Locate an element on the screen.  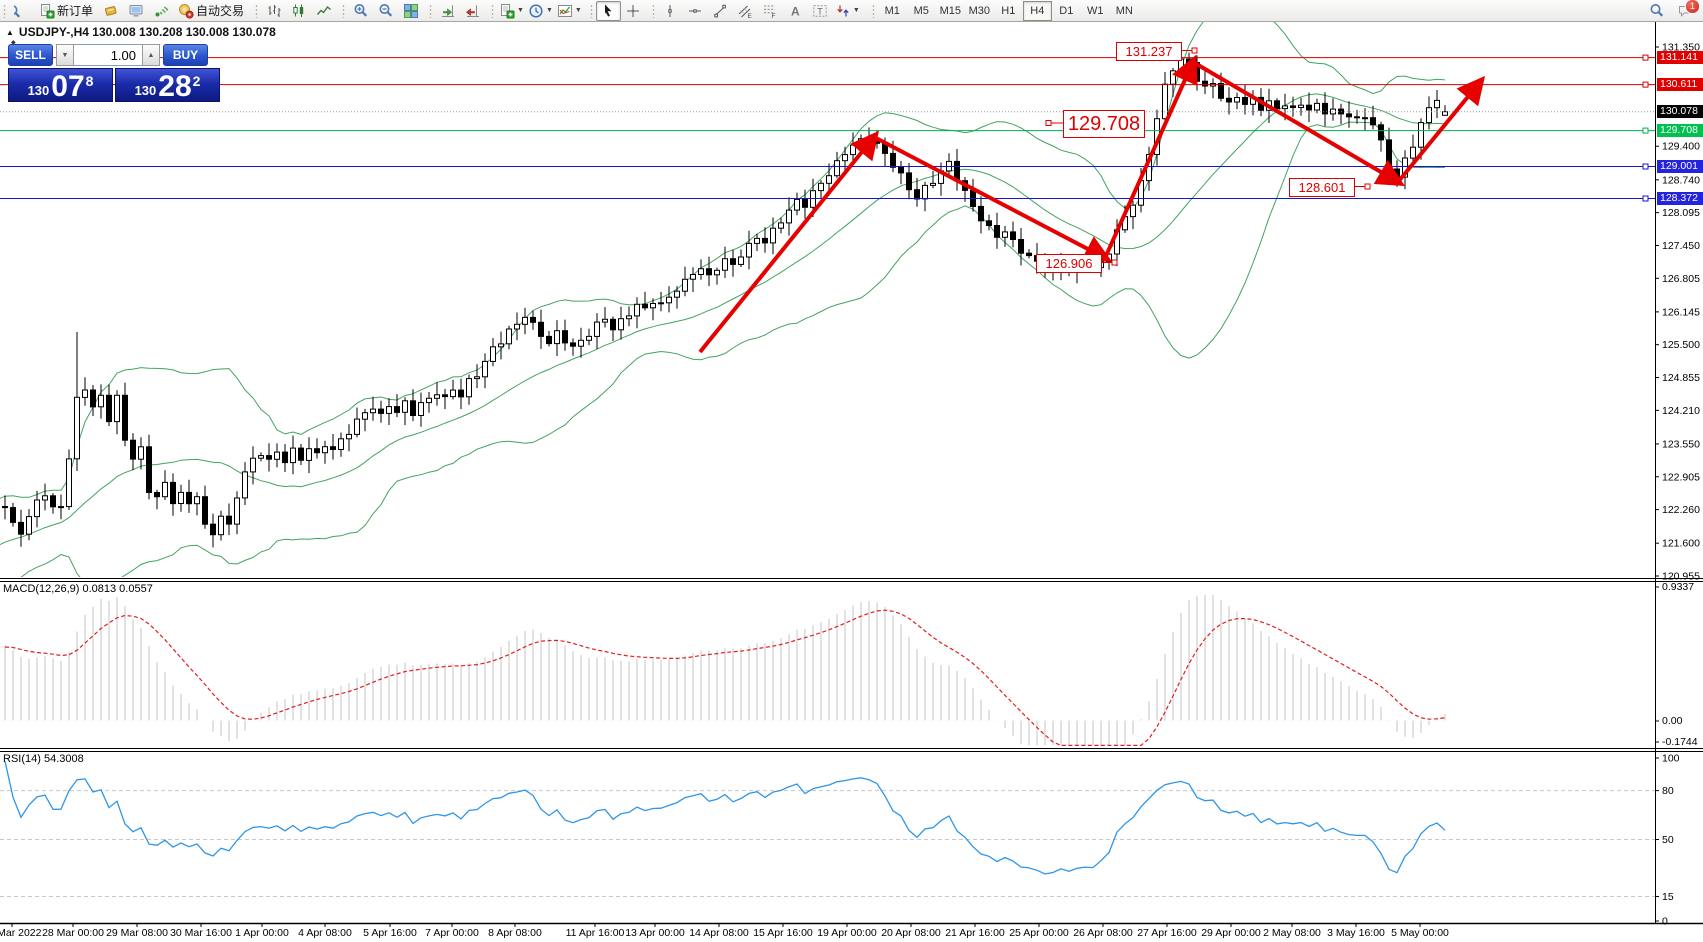
svg-text: A is located at coordinates (795, 11).